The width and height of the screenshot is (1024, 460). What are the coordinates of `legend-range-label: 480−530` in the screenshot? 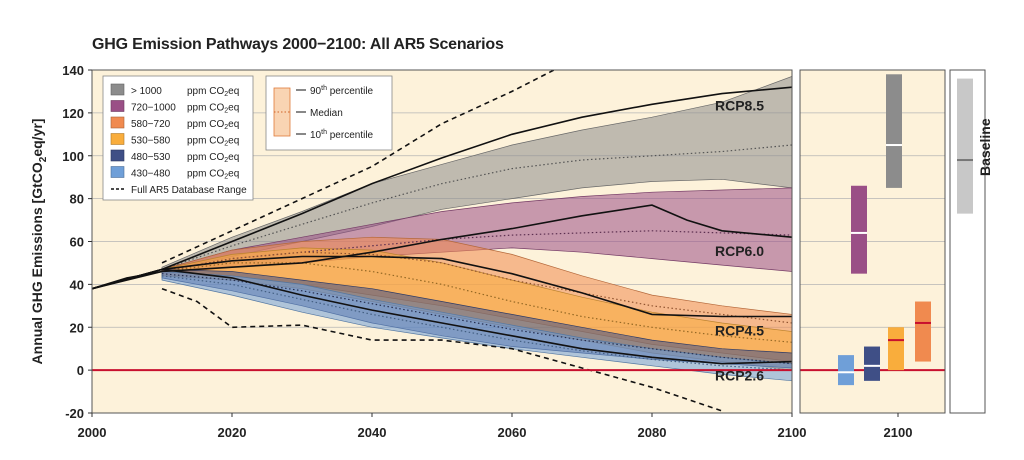 It's located at (151, 157).